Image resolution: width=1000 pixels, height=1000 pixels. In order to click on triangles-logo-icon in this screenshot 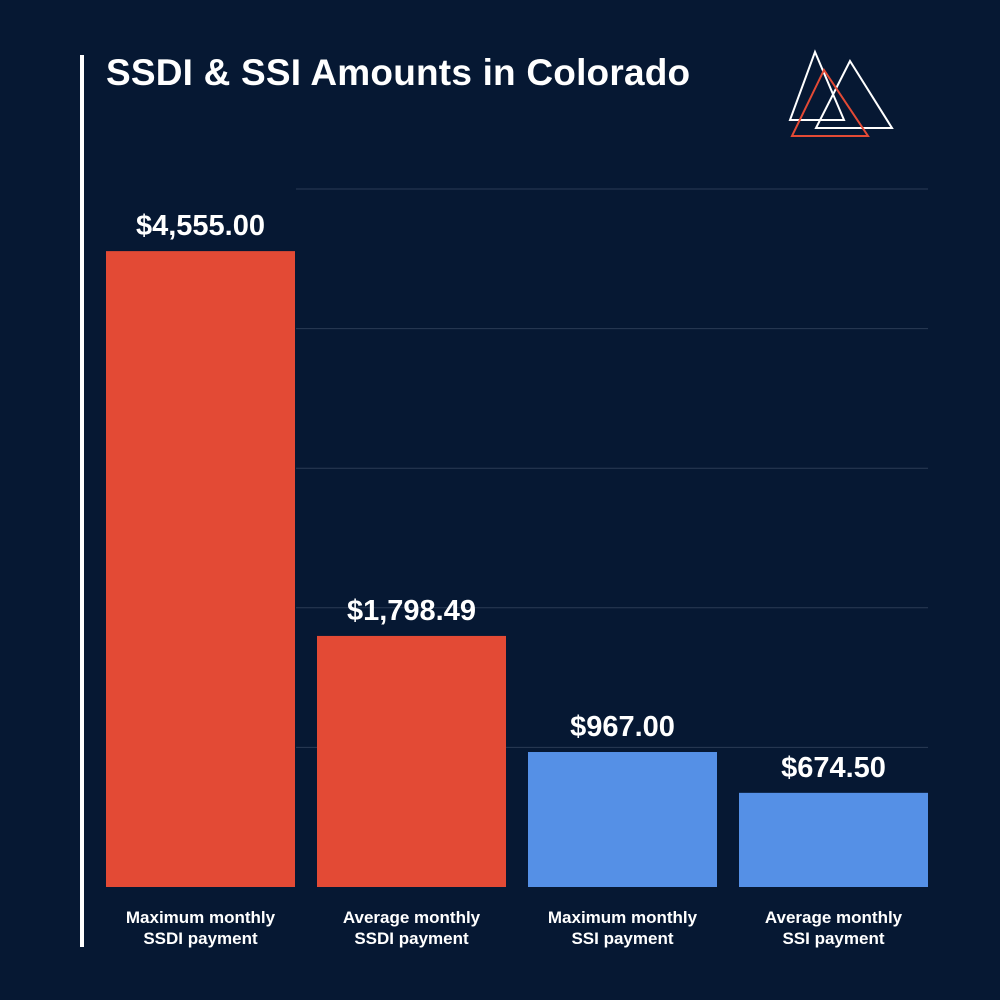, I will do `click(841, 93)`.